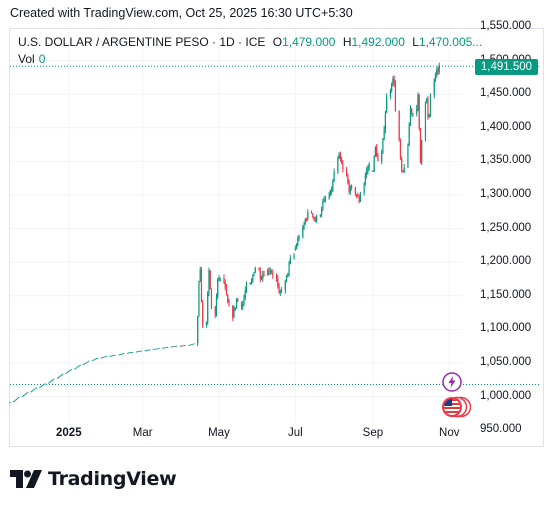  What do you see at coordinates (456, 407) in the screenshot?
I see `us-flag-icon` at bounding box center [456, 407].